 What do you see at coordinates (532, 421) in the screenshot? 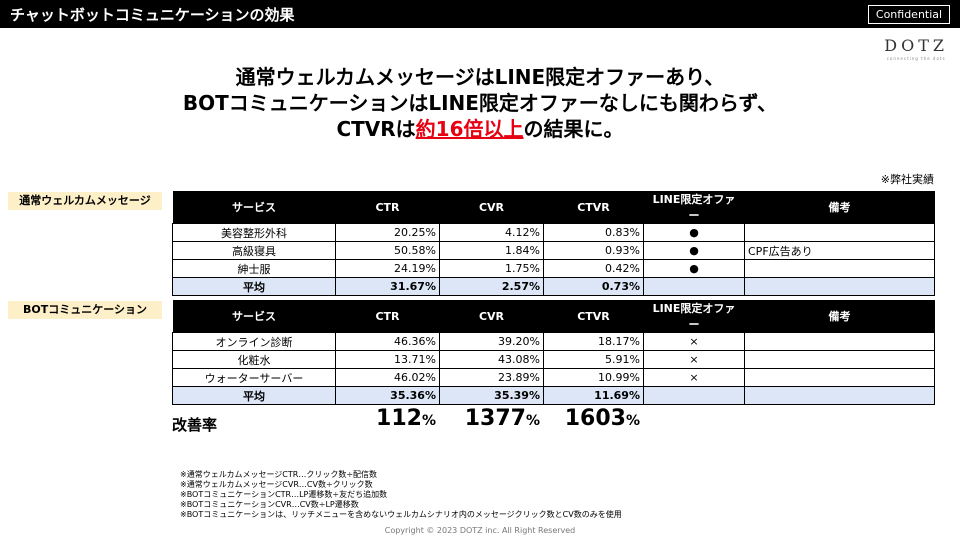
I see `improvement-cvr-unit: %` at bounding box center [532, 421].